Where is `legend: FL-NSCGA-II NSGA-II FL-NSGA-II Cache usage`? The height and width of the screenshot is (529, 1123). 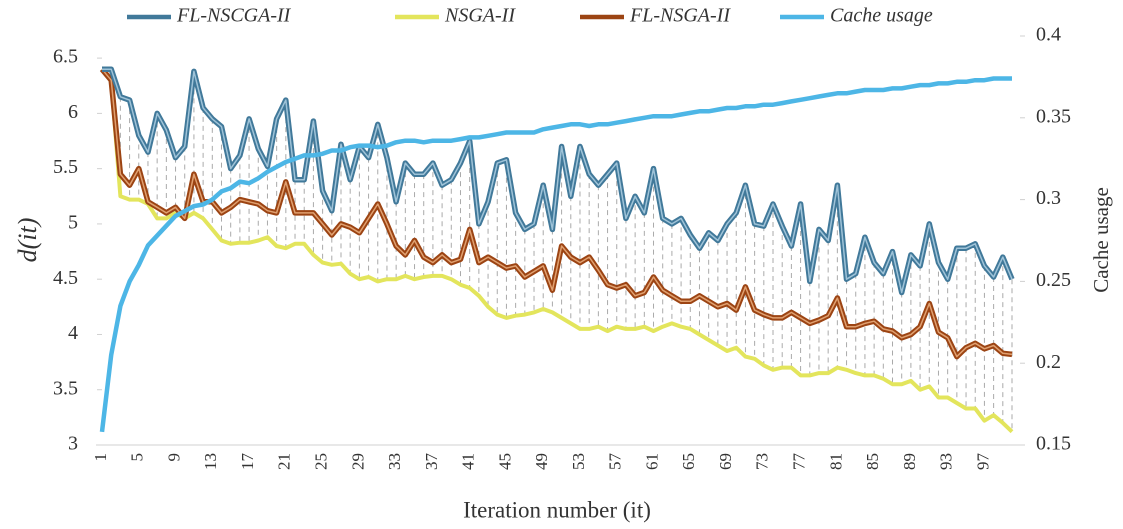
legend: FL-NSCGA-II NSGA-II FL-NSGA-II Cache usage is located at coordinates (530, 16).